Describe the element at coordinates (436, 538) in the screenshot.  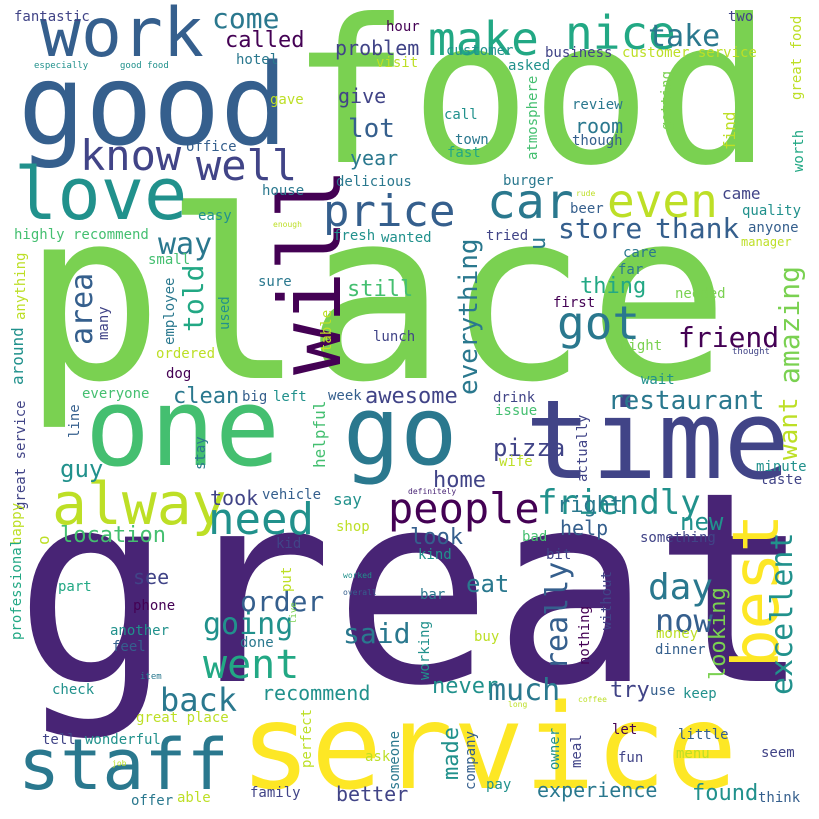
I see `word-look: look` at that location.